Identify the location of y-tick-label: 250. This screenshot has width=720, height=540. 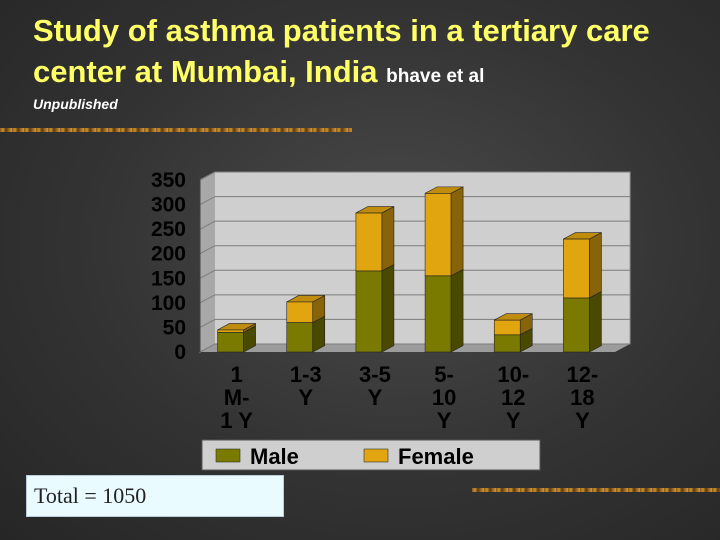
(168, 229).